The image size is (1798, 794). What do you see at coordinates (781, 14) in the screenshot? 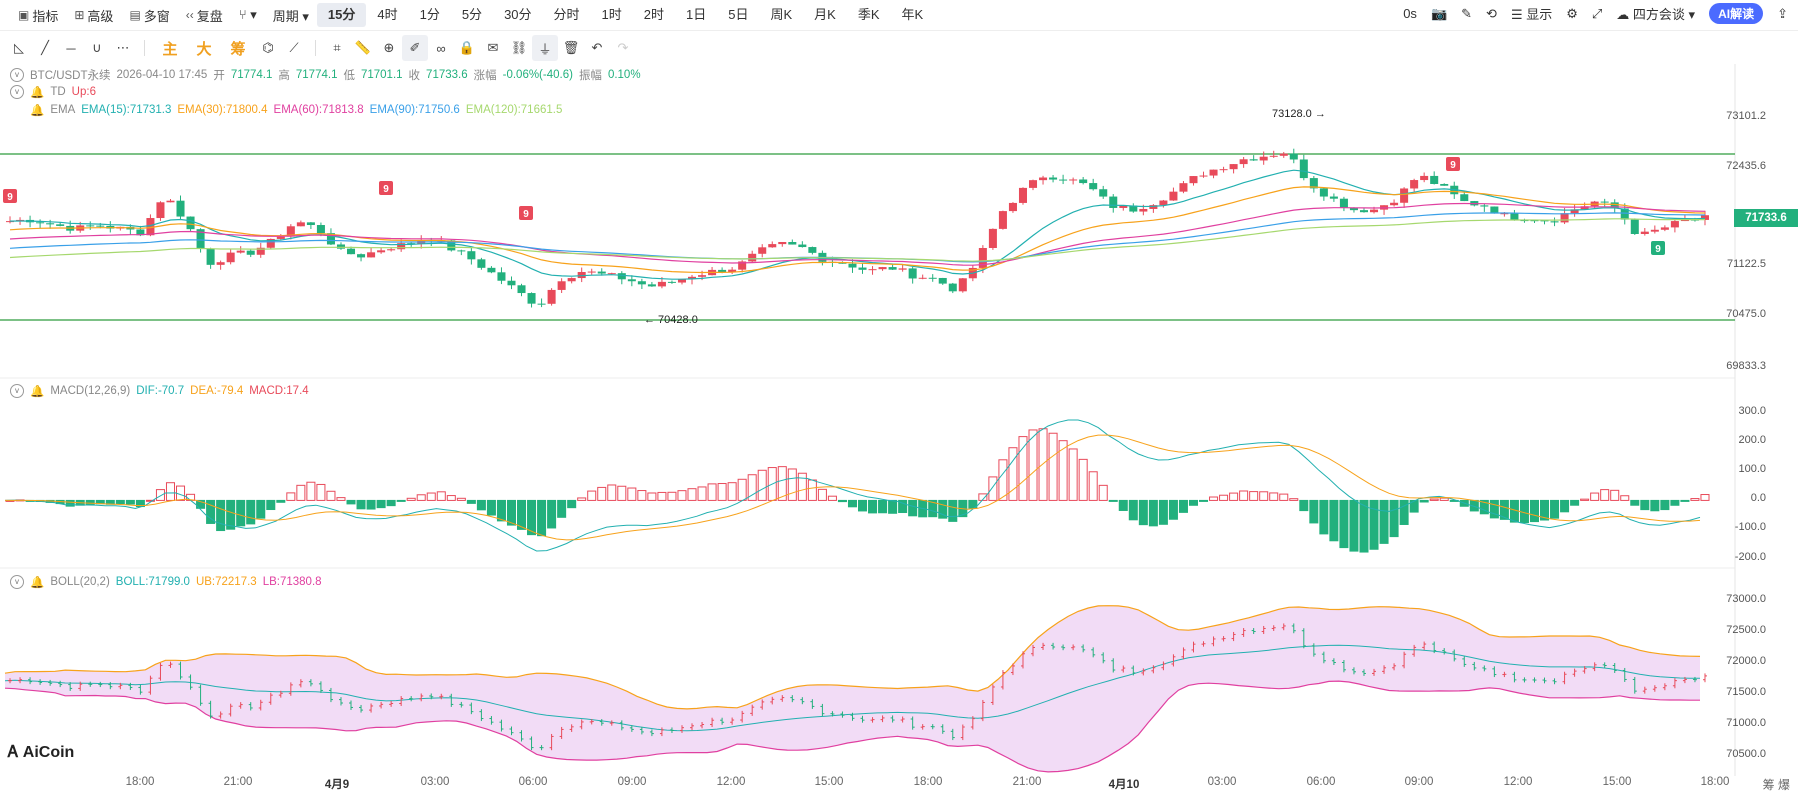
I see `timeframe-tab: 周K` at bounding box center [781, 14].